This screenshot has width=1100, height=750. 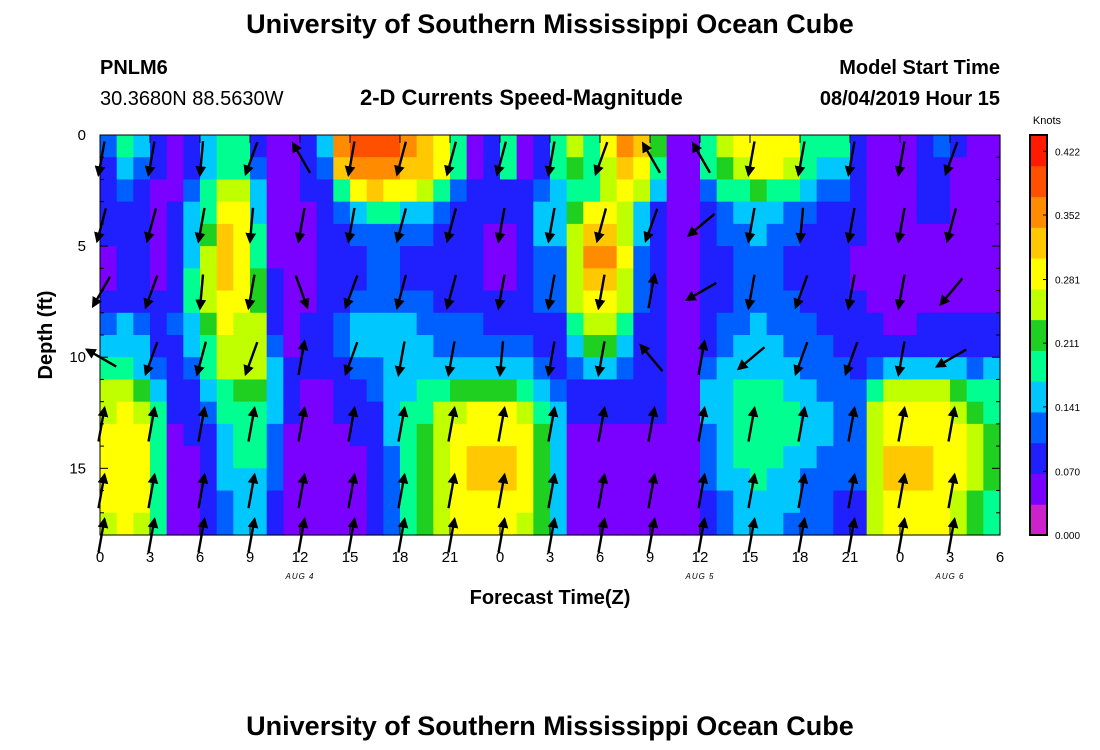 I want to click on colorbar-swatch, so click(x=1038, y=304).